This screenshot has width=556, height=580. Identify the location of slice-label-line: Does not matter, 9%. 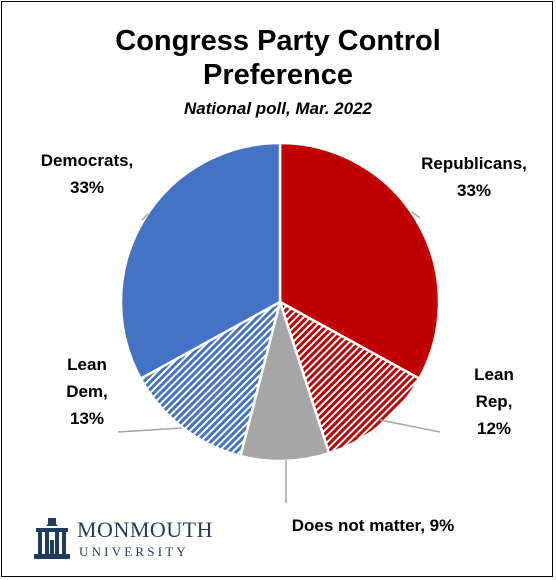
(373, 525).